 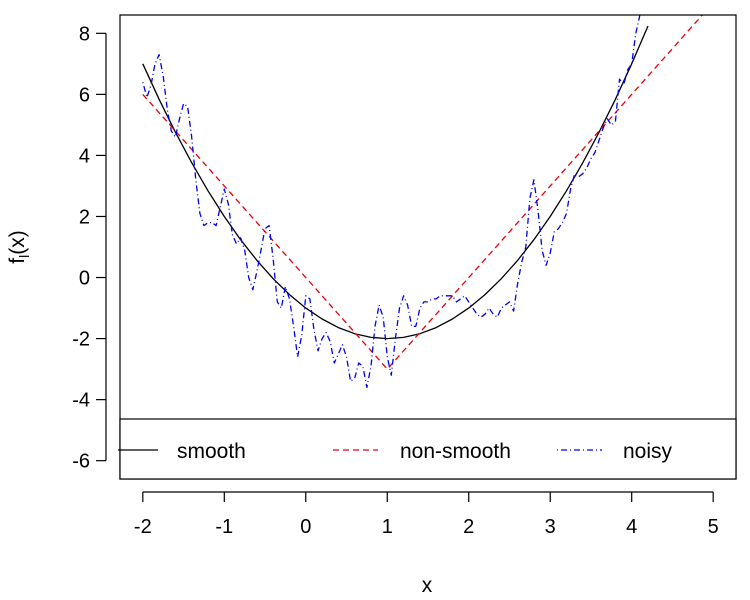 I want to click on y-tick-label: 0, so click(x=84, y=279).